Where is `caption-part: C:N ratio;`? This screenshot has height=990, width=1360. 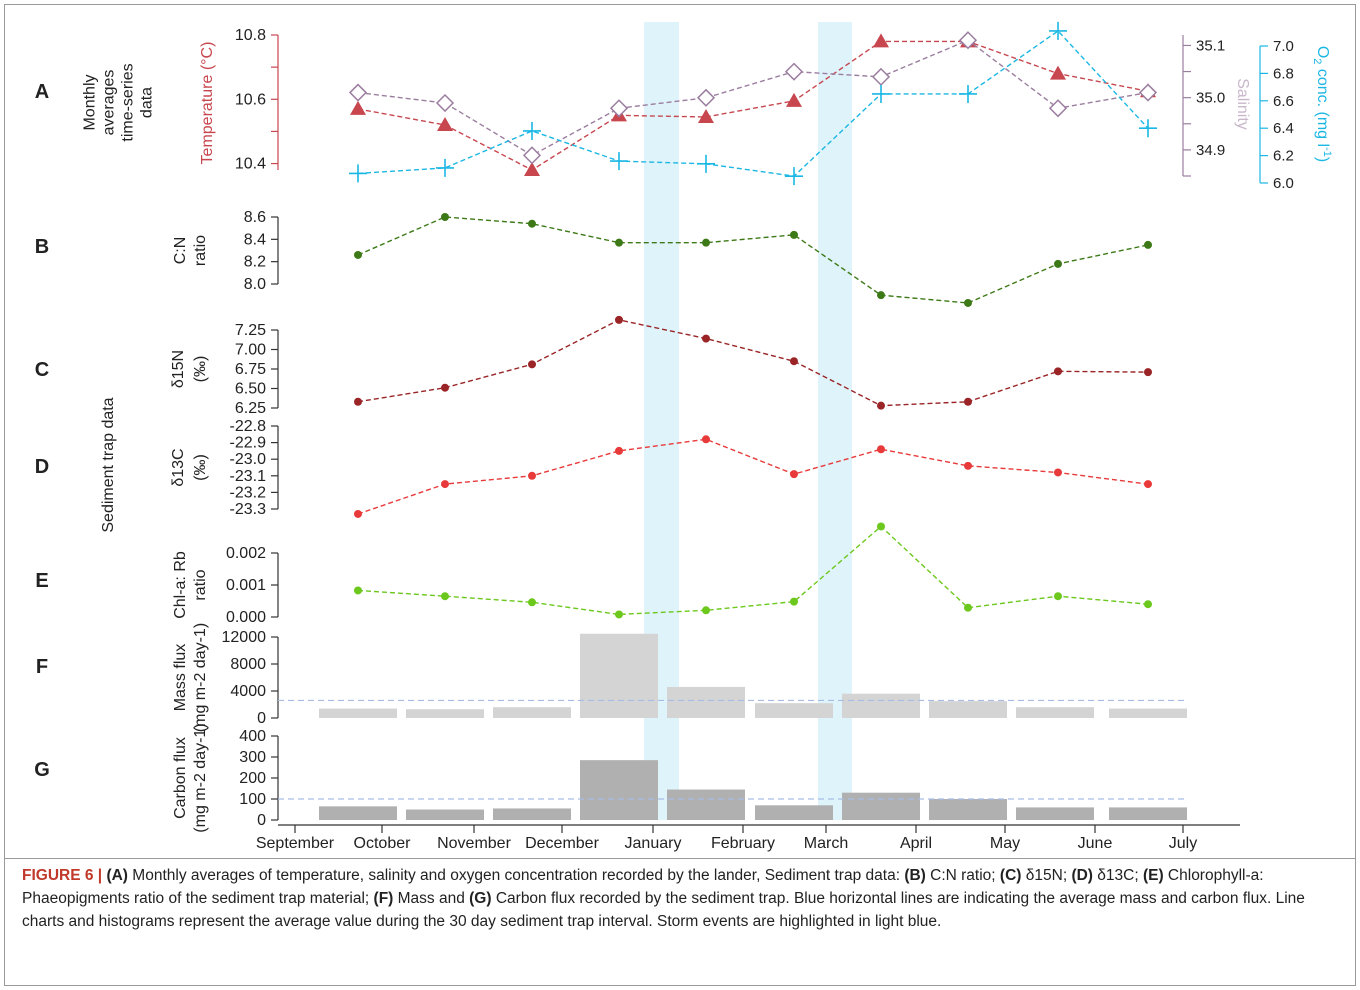 caption-part: C:N ratio; is located at coordinates (962, 875).